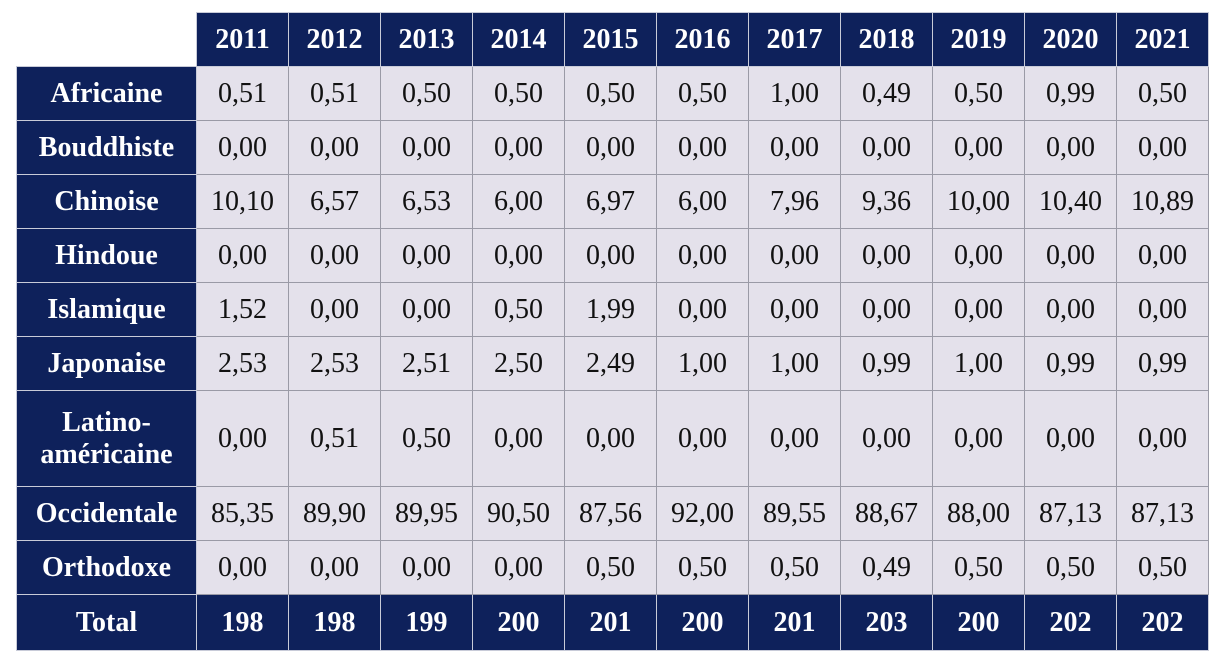 The image size is (1217, 660). I want to click on total-cell: 199, so click(426, 622).